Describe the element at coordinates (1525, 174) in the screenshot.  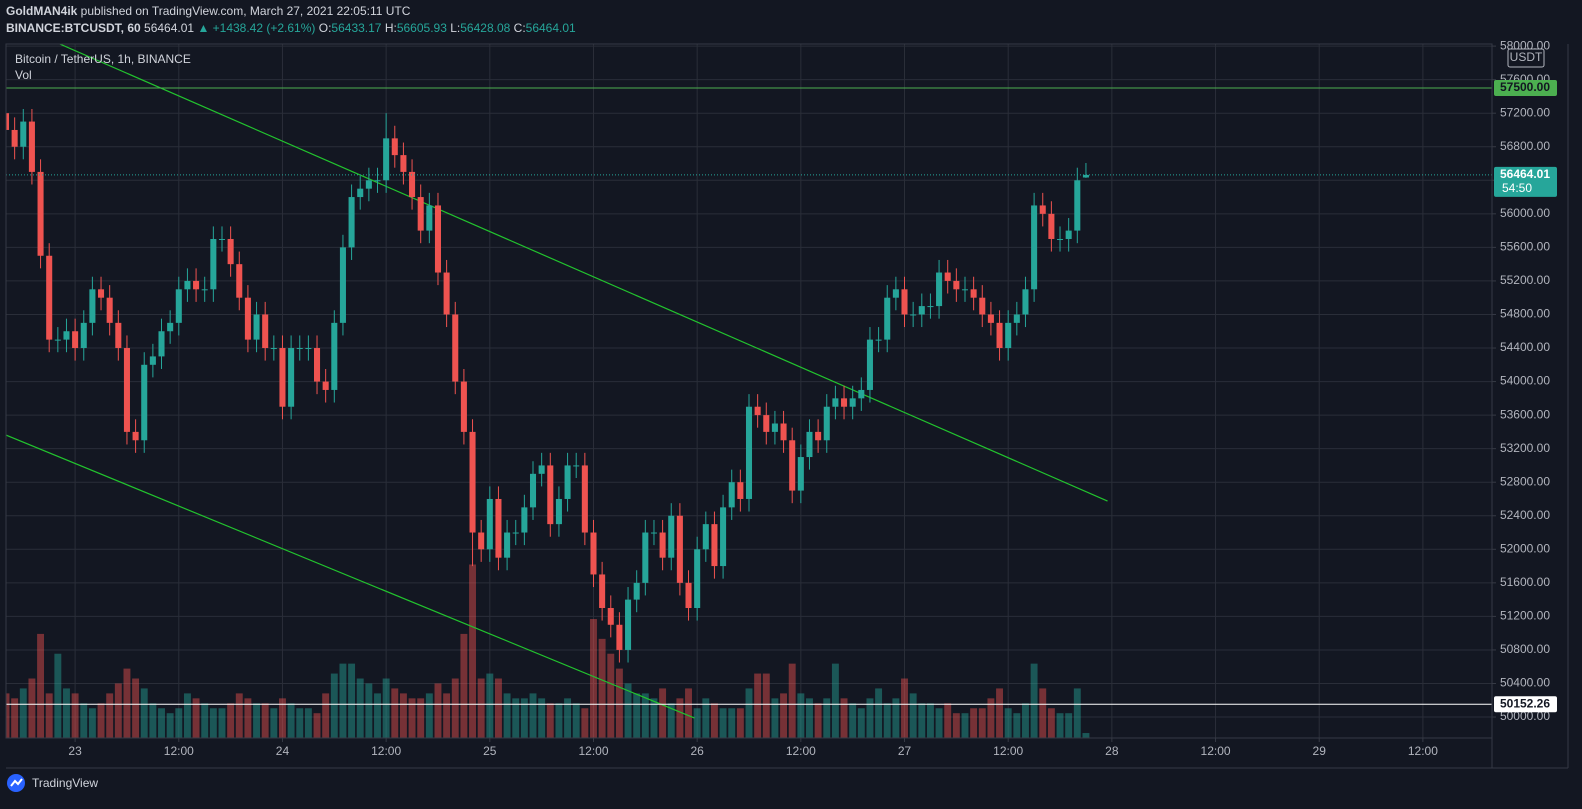
I see `last-price-label: 56464.01` at that location.